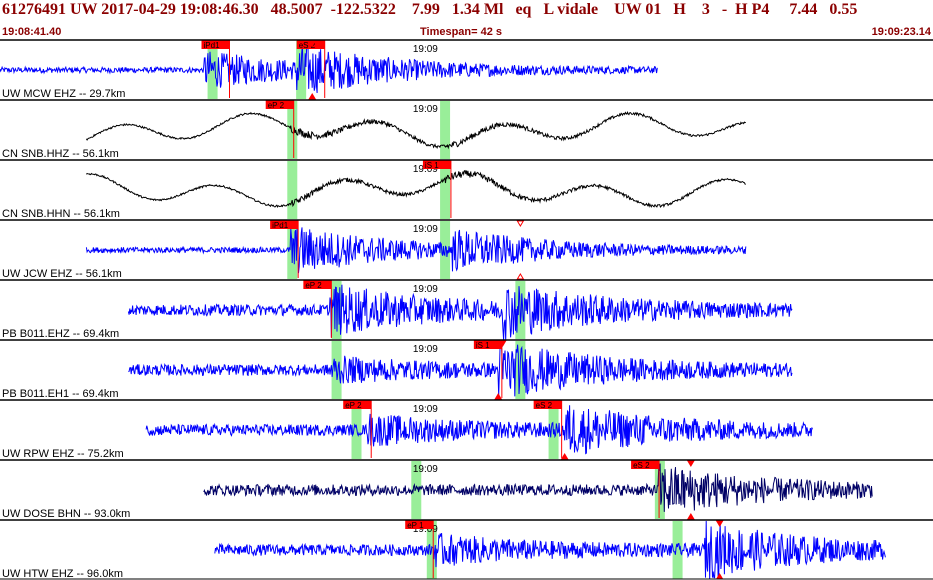 The image size is (933, 580). I want to click on pick-label: eP 1, so click(415, 525).